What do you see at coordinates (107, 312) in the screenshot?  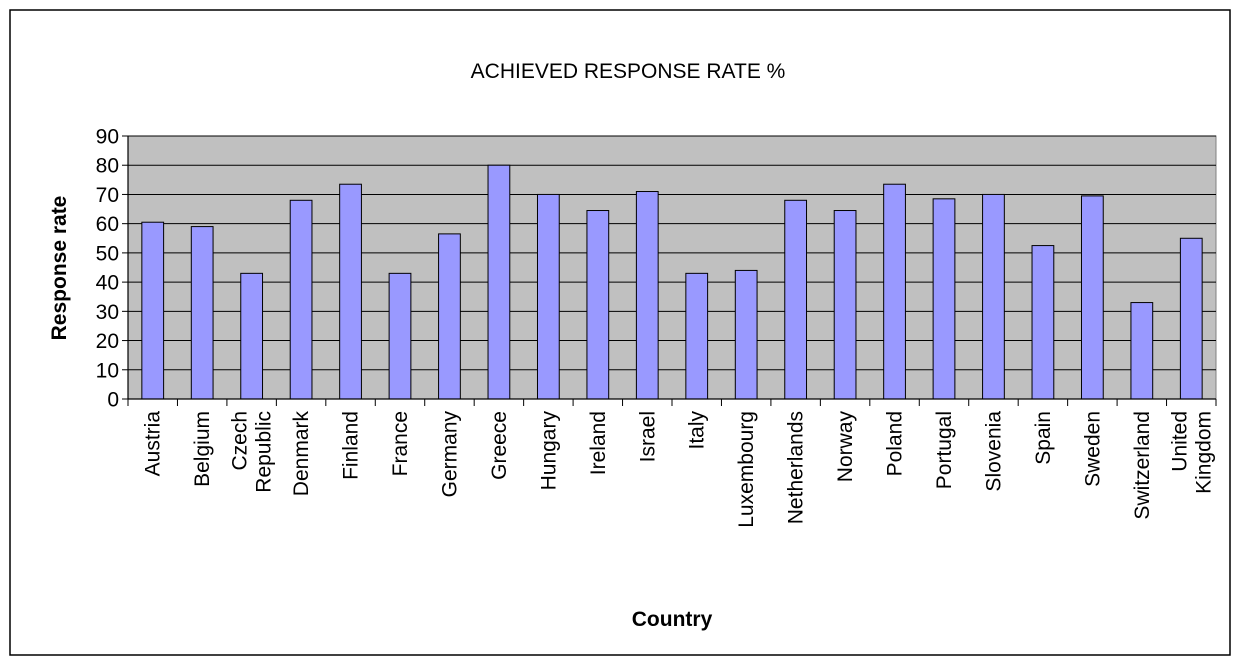 I see `y-tick-label: 30` at bounding box center [107, 312].